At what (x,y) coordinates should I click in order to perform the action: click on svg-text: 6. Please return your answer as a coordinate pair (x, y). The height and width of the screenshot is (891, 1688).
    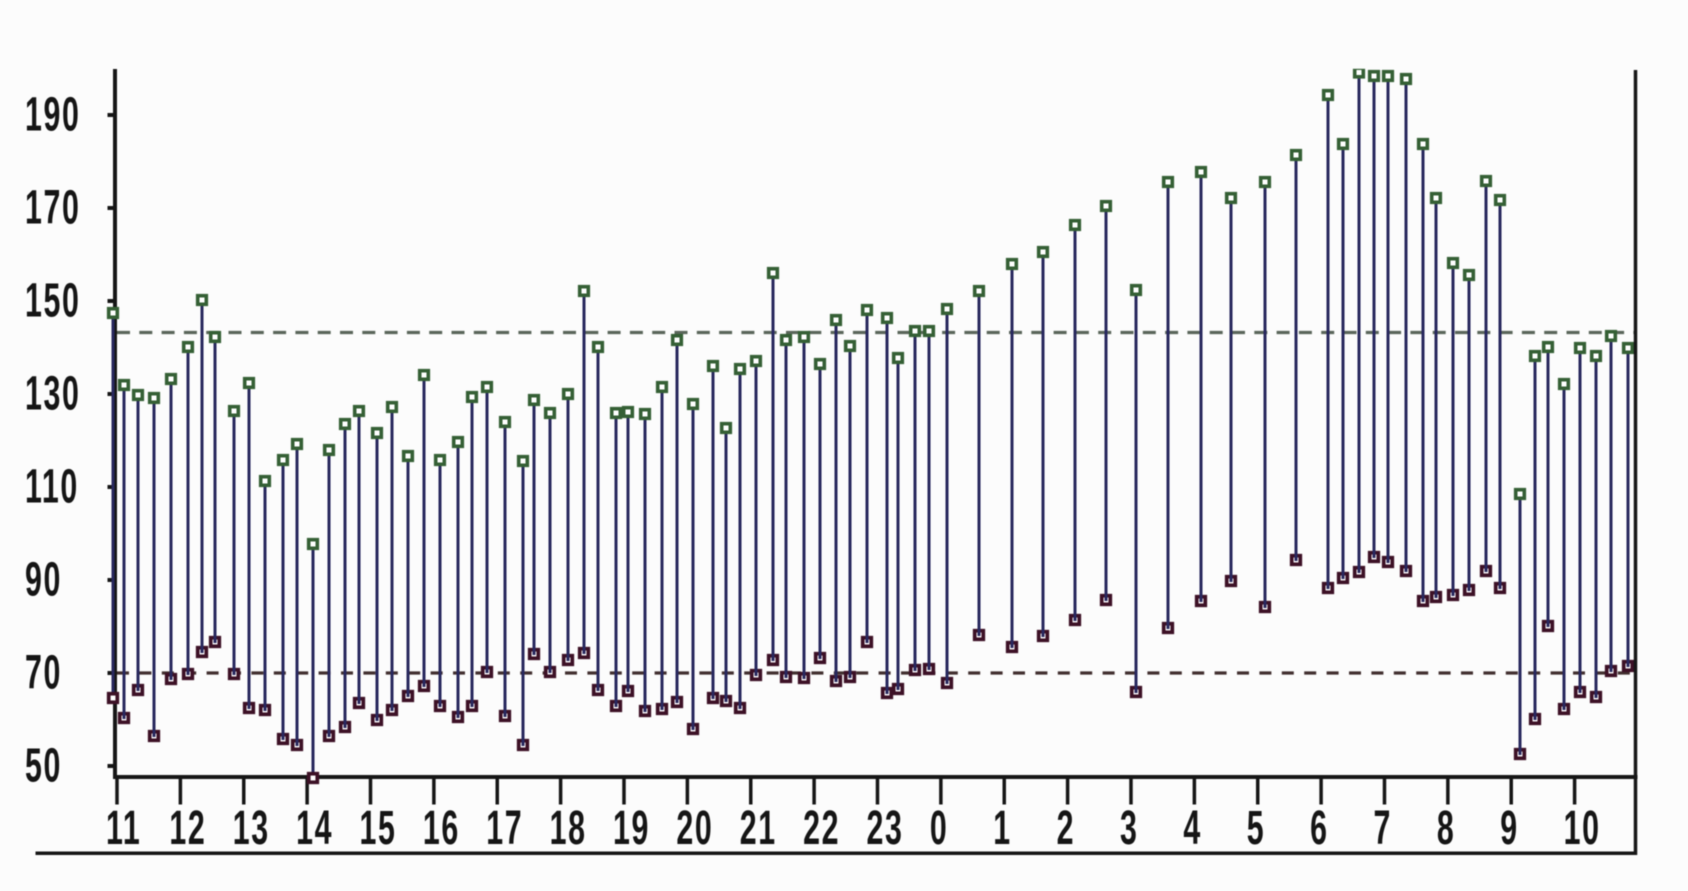
    Looking at the image, I should click on (1319, 827).